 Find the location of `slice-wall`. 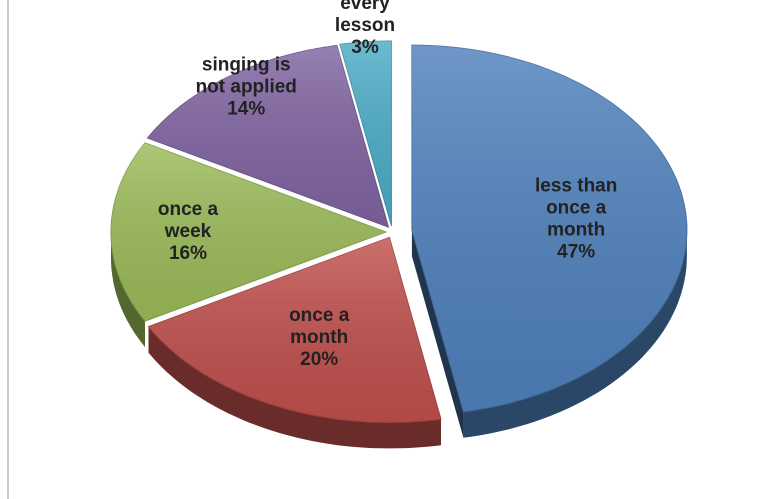

slice-wall is located at coordinates (437, 334).